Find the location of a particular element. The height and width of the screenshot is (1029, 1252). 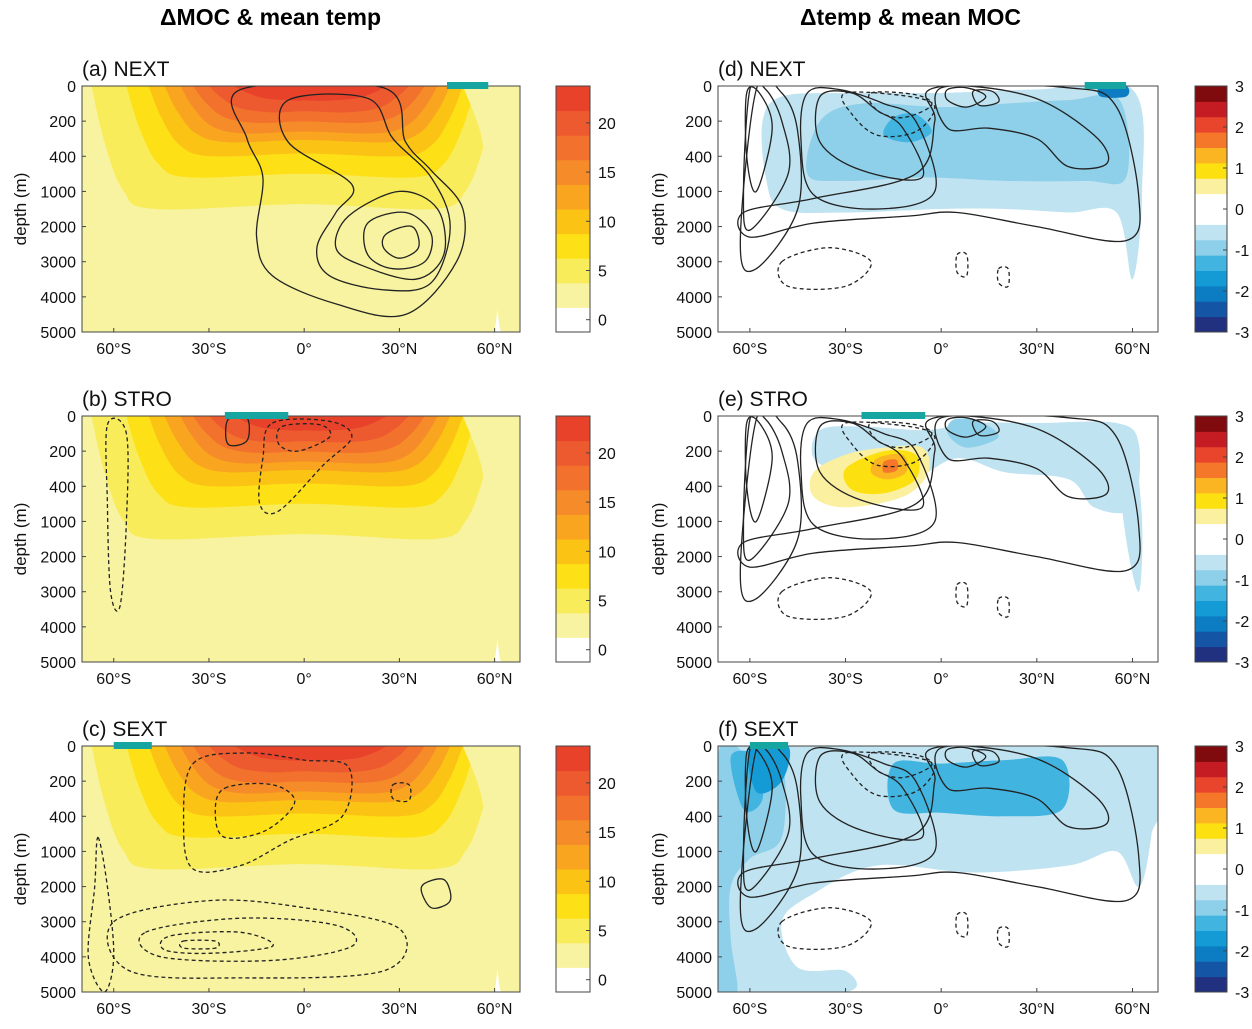

panel-title: (c) SEXT is located at coordinates (124, 729).